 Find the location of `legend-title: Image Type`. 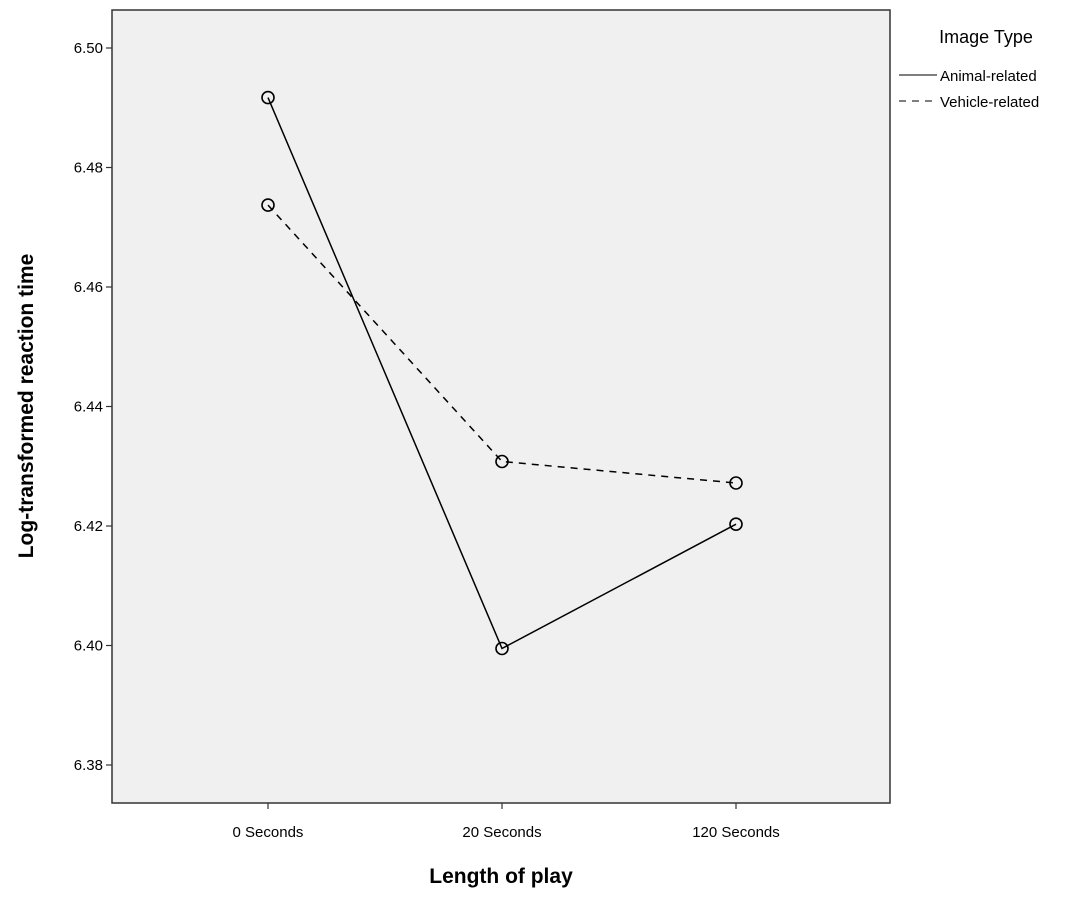

legend-title: Image Type is located at coordinates (986, 37).